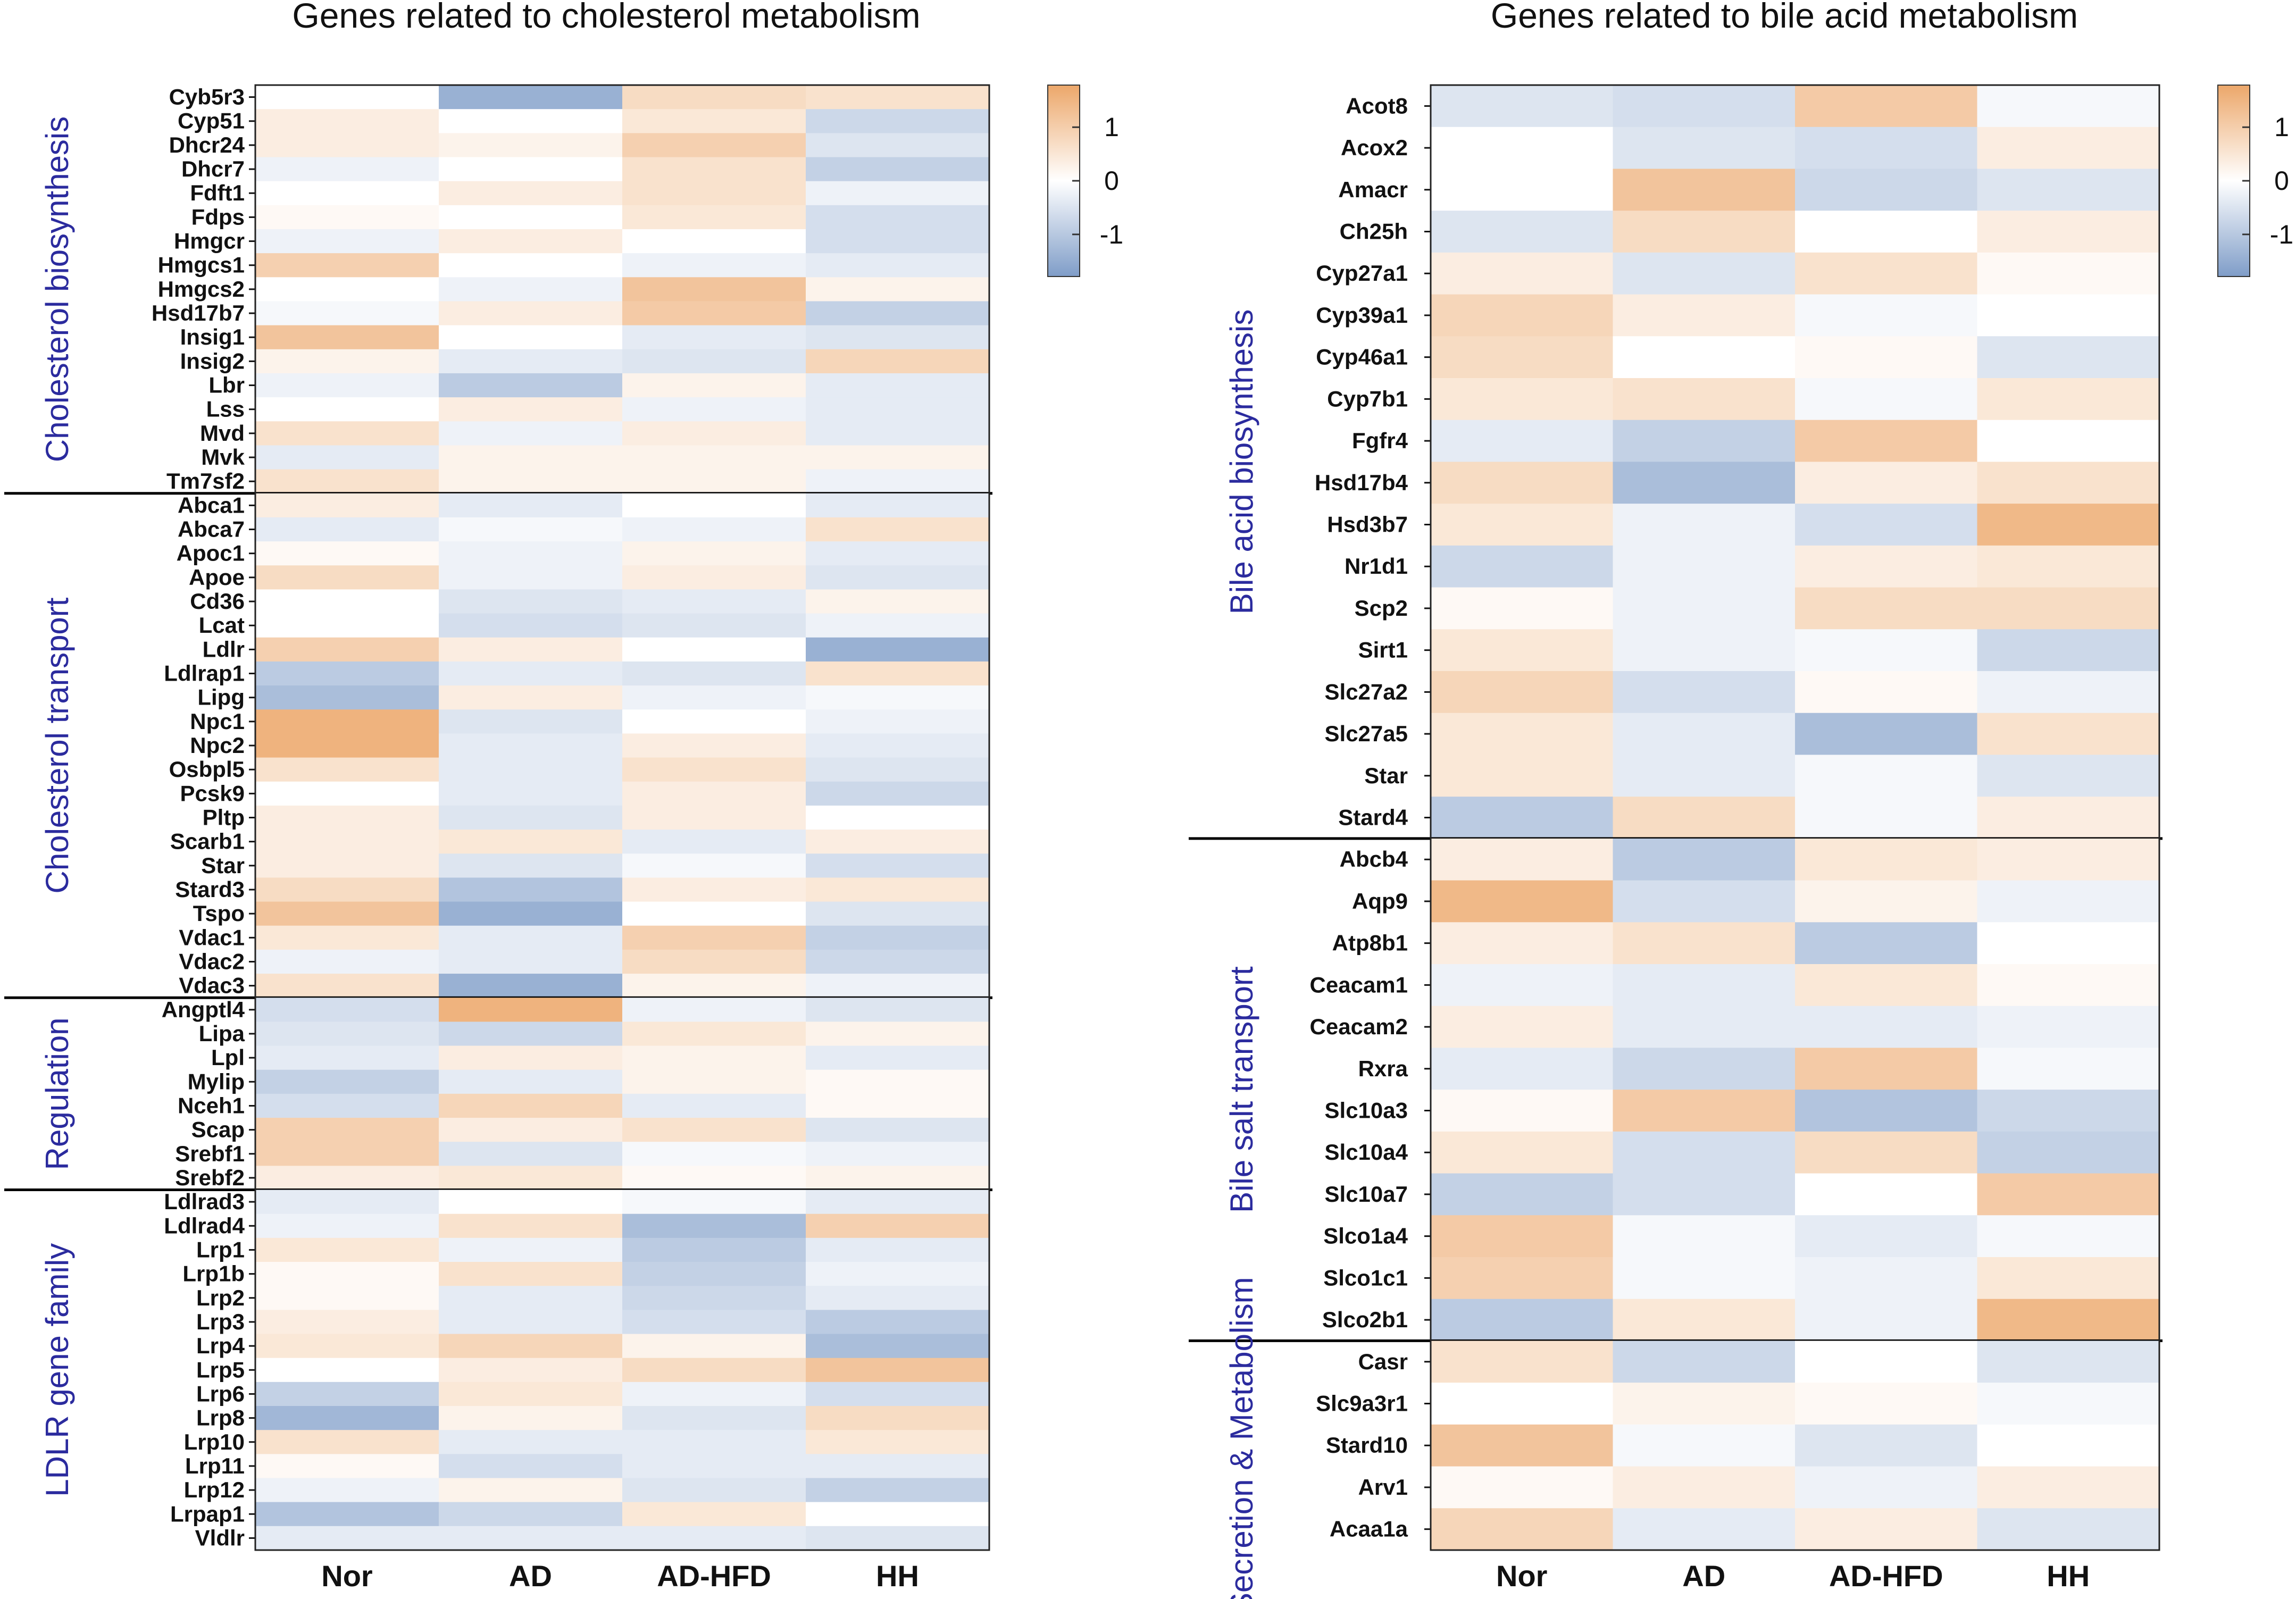  What do you see at coordinates (223, 458) in the screenshot?
I see `gene-label: Mvk` at bounding box center [223, 458].